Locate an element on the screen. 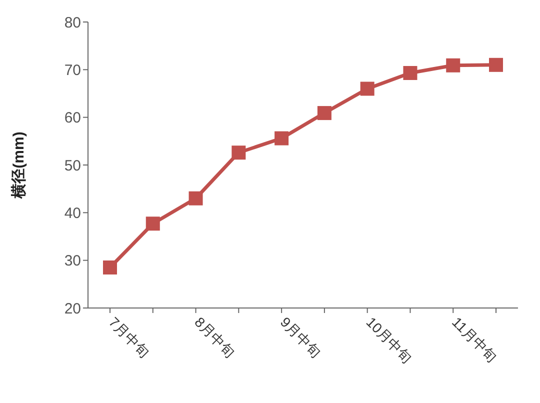  x-tick-label: 9月中旬 is located at coordinates (300, 337).